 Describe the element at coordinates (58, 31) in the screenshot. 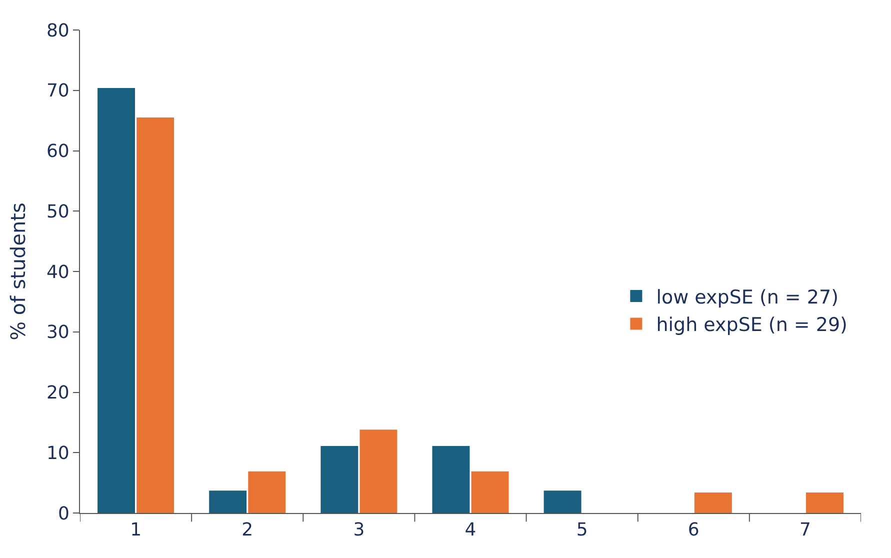

I see `y-tick-label: 80` at that location.